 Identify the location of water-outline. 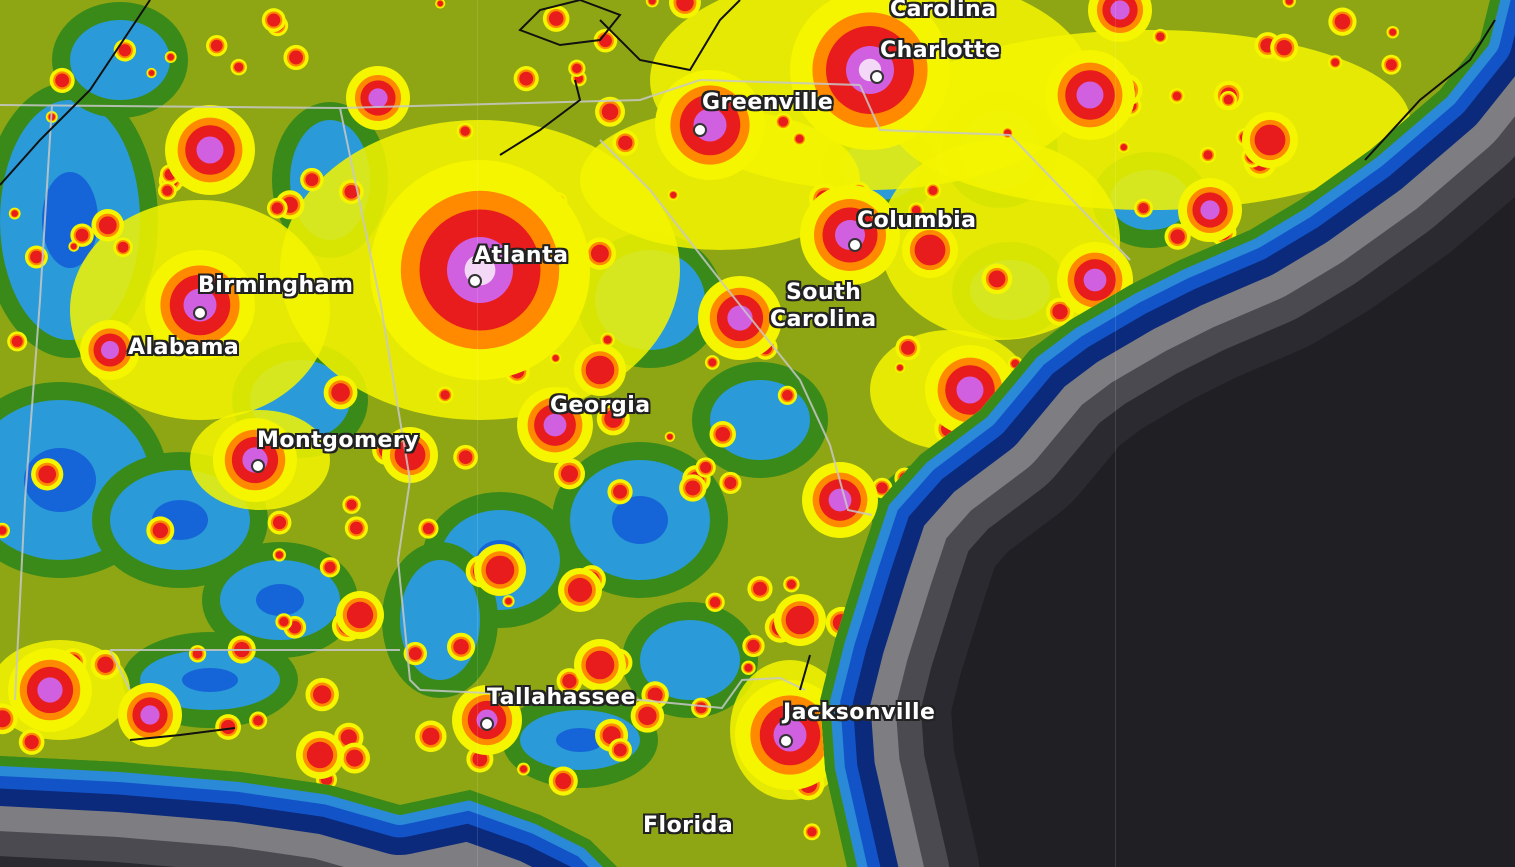
(182, 734).